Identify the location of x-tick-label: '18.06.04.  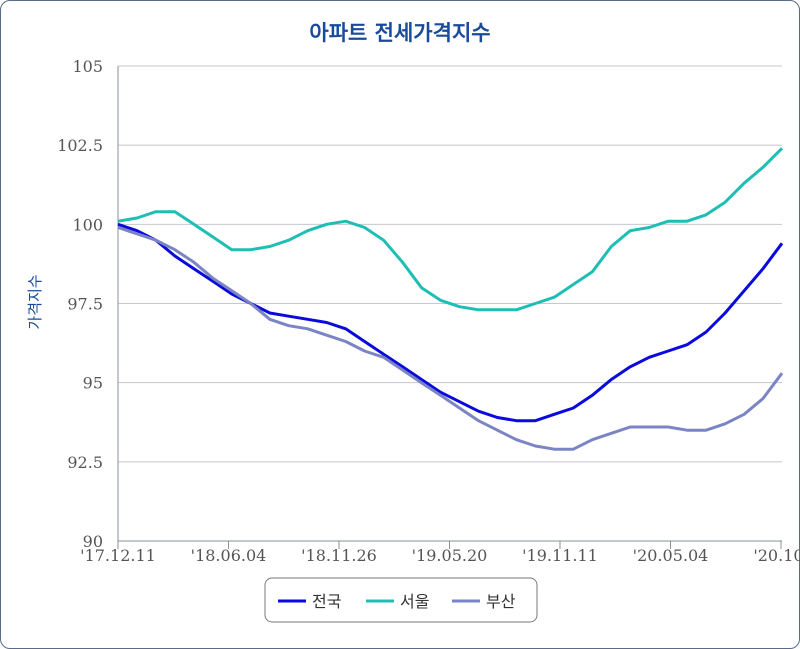
(229, 555).